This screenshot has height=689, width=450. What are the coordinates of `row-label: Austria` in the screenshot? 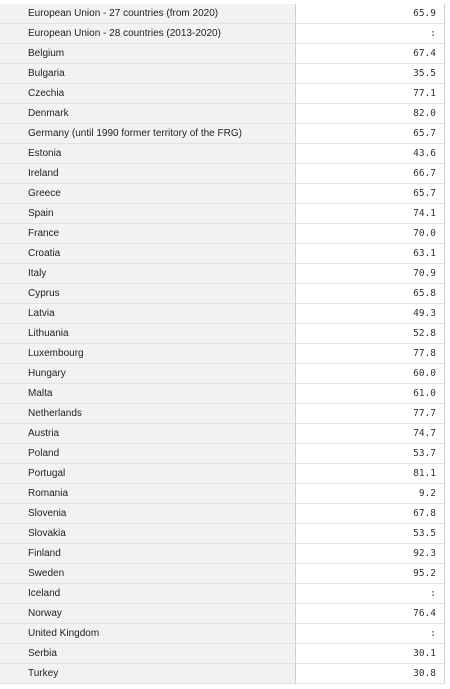 It's located at (148, 434).